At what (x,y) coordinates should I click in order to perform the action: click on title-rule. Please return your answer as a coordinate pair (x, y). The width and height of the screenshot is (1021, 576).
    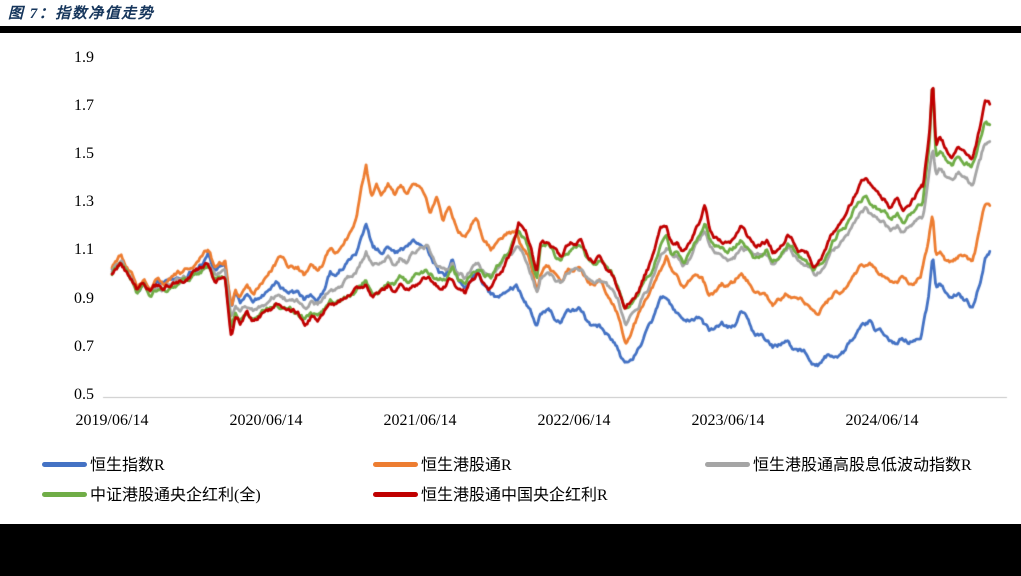
    Looking at the image, I should click on (510, 29).